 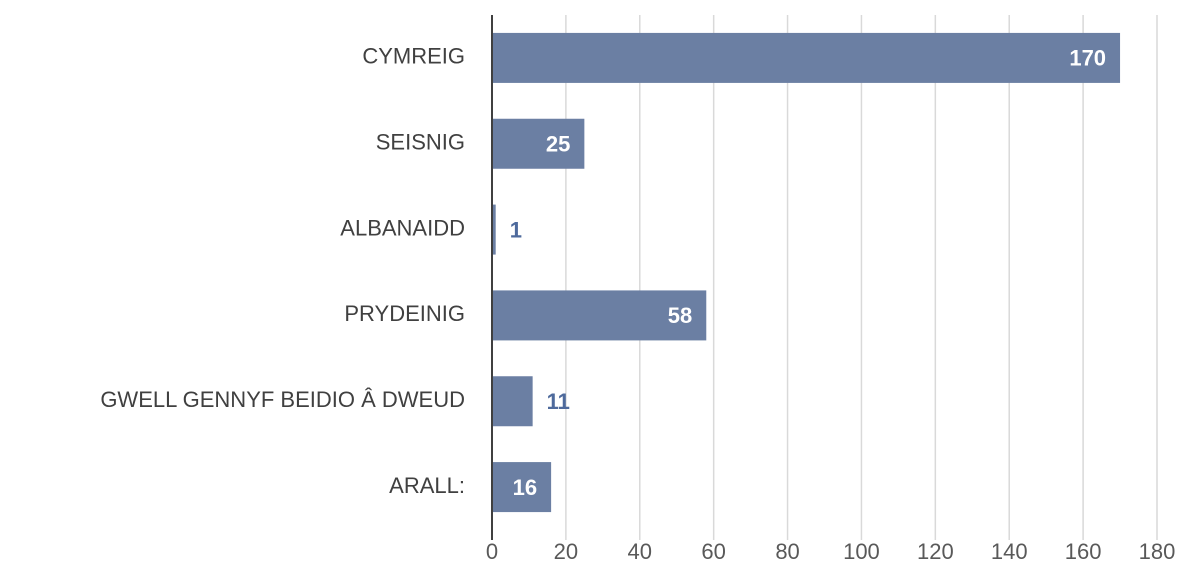 What do you see at coordinates (516, 229) in the screenshot?
I see `value-label: 1` at bounding box center [516, 229].